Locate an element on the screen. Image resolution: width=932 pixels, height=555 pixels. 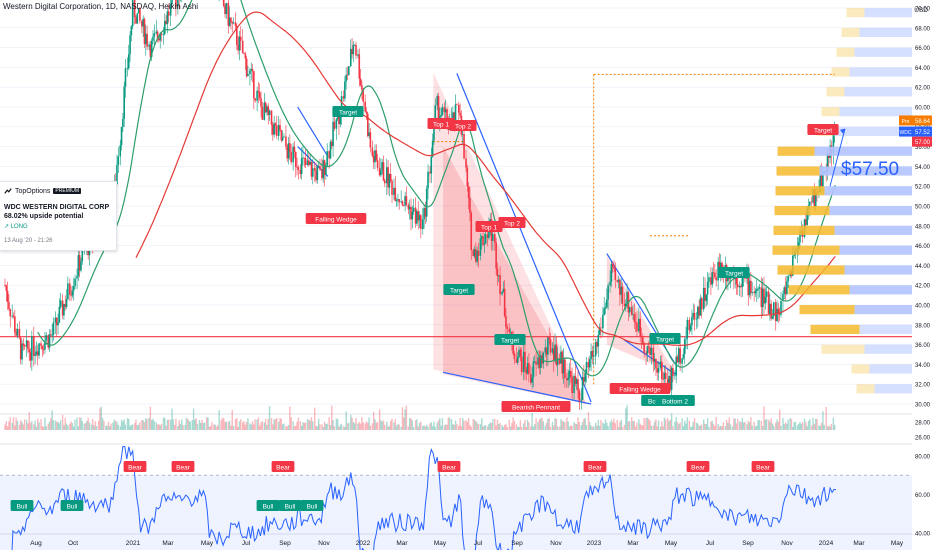
time-tick-label: 2021 is located at coordinates (133, 543).